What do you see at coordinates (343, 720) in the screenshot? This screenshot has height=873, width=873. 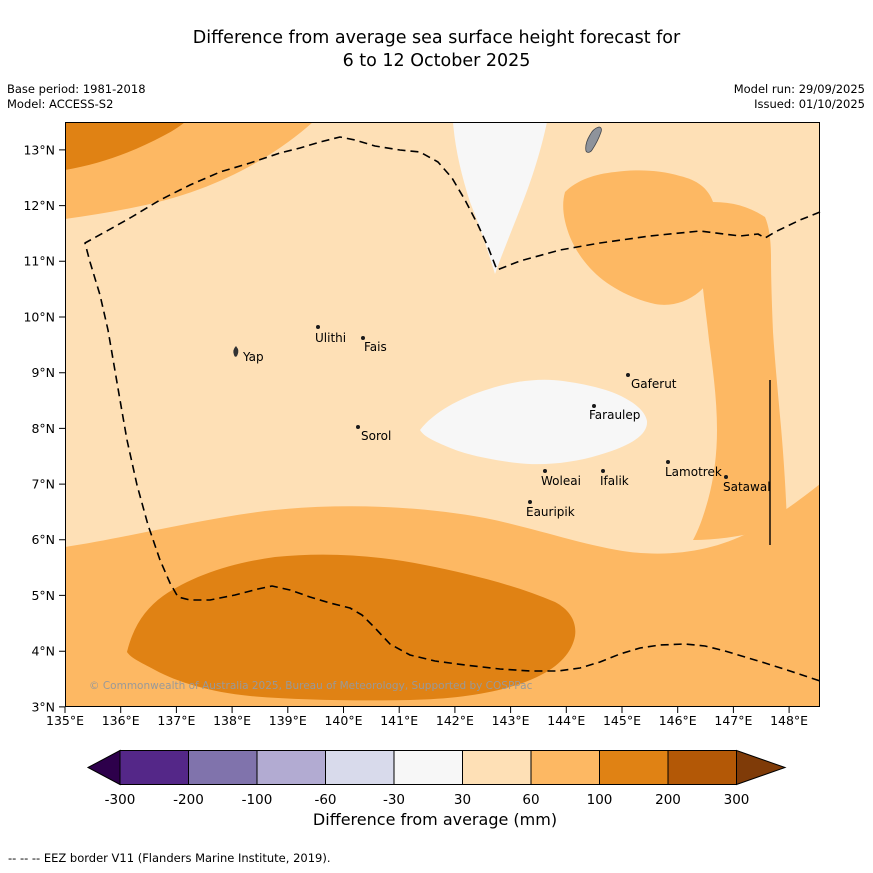 I see `x-tick-label: 140°E` at bounding box center [343, 720].